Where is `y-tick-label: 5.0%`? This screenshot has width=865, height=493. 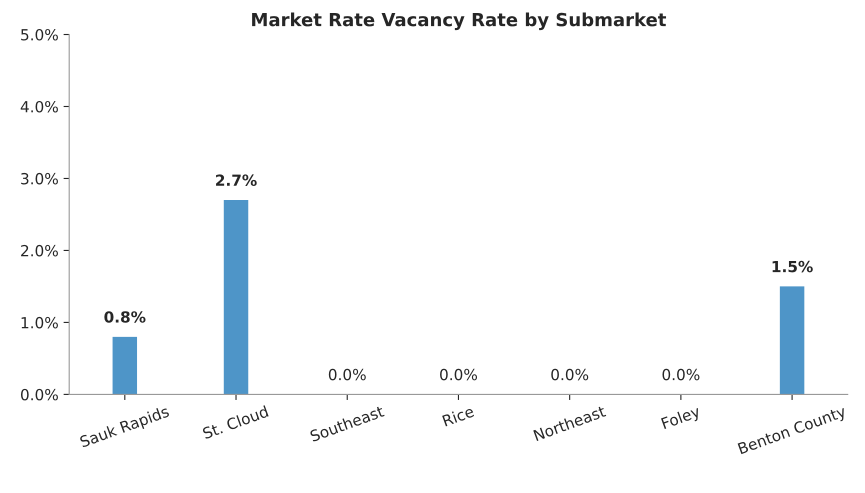
y-tick-label: 5.0% is located at coordinates (39, 34).